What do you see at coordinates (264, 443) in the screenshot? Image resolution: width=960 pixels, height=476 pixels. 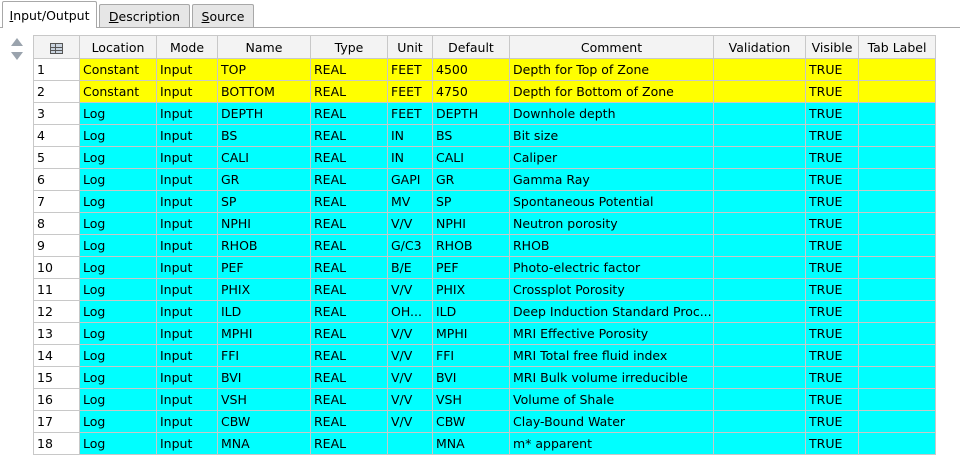 I see `cell-name: MNA` at bounding box center [264, 443].